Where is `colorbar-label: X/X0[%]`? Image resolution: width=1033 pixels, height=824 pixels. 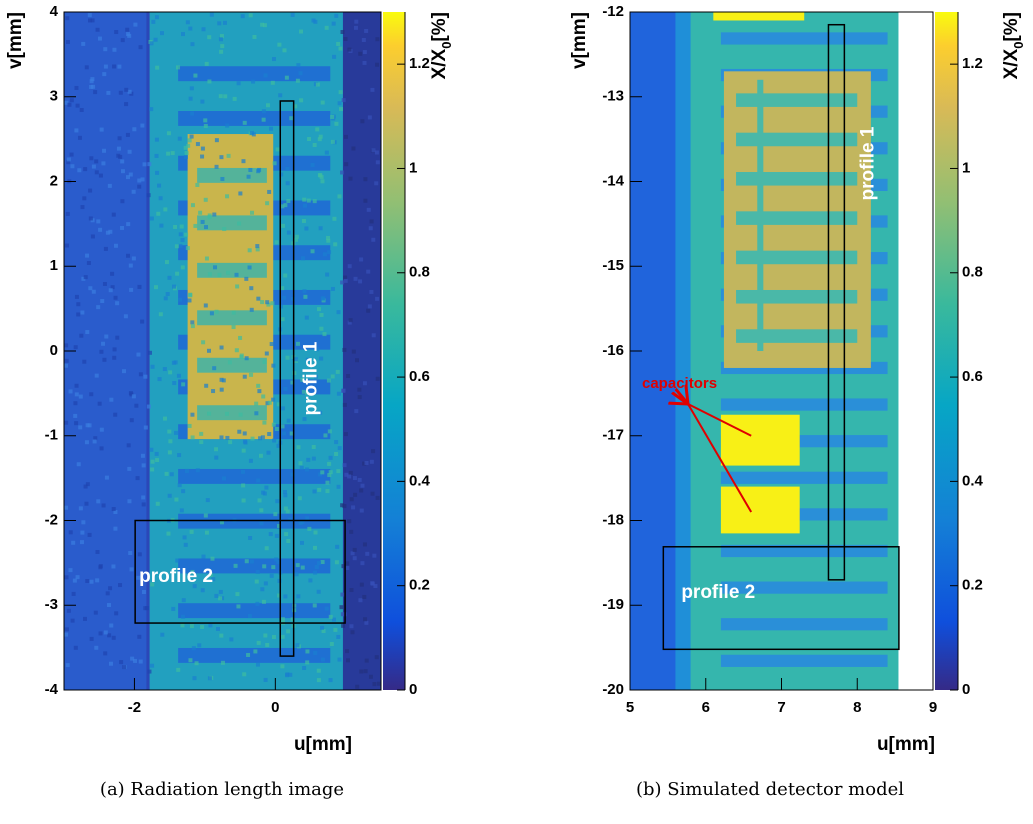
colorbar-label: X/X0[%] is located at coordinates (441, 45).